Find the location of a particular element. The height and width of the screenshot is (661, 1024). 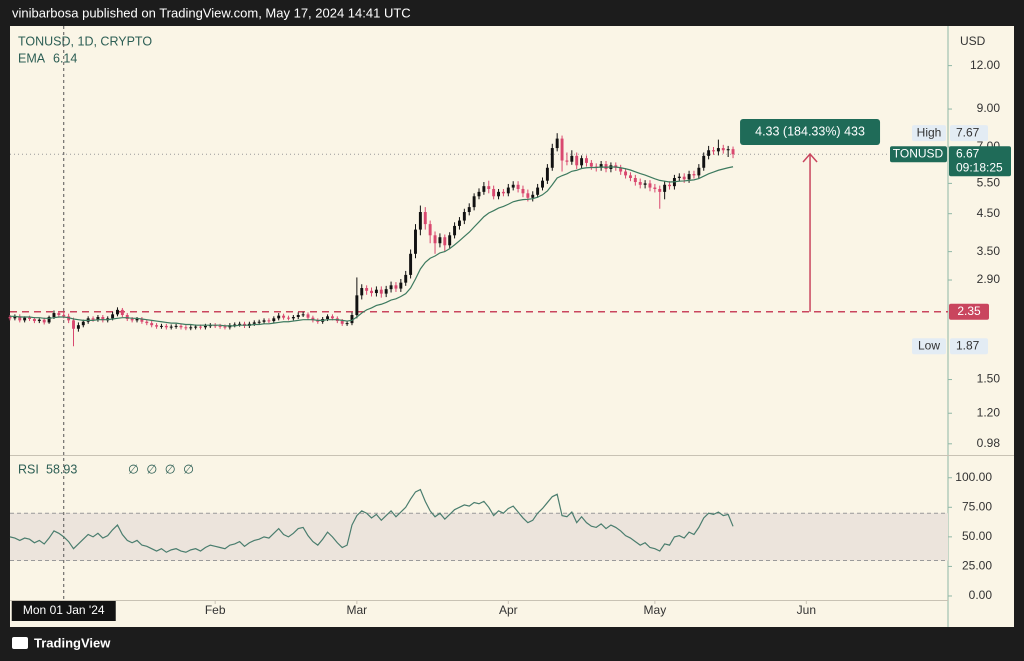

marker-value-box is located at coordinates (969, 133).